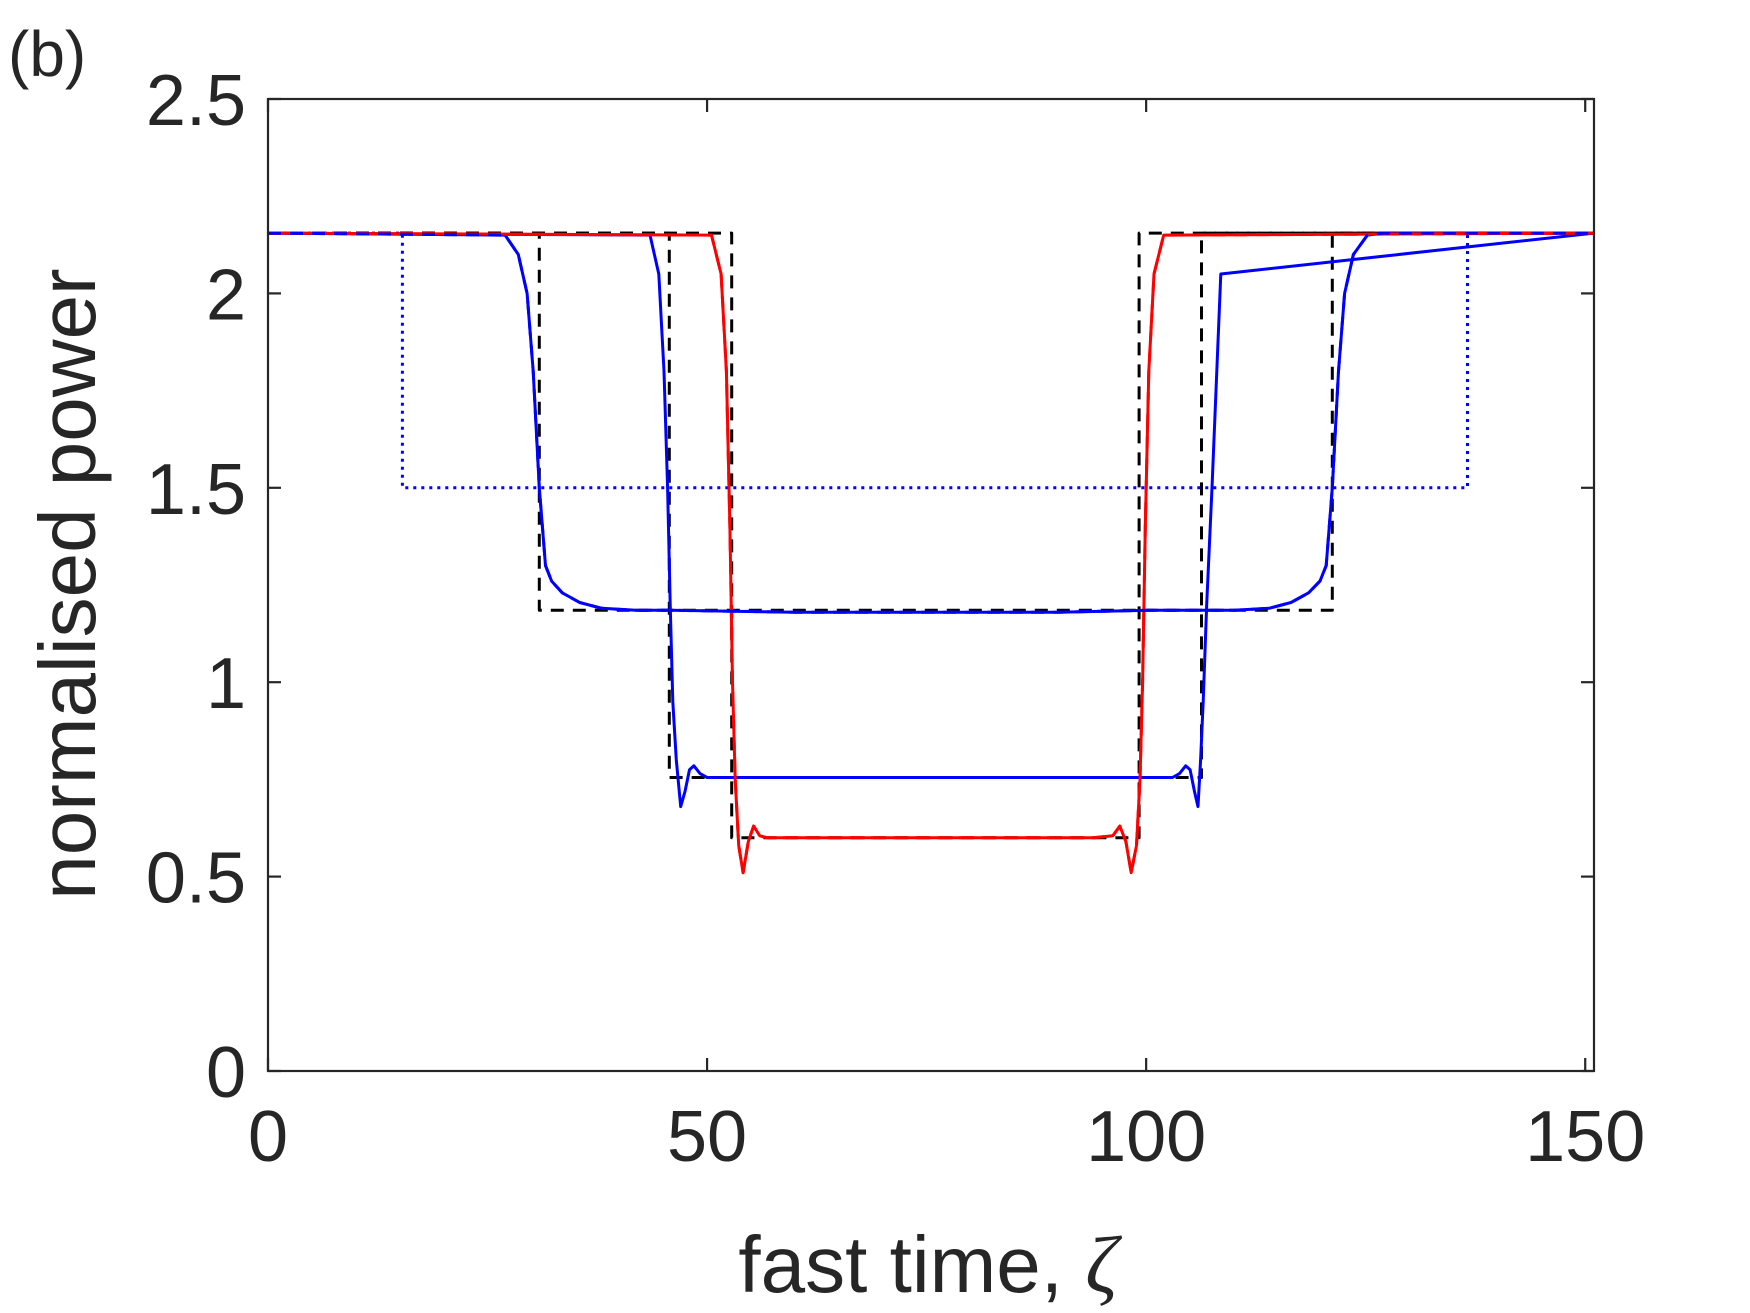 This screenshot has width=1750, height=1313. I want to click on y-tick-label: 1.5, so click(196, 490).